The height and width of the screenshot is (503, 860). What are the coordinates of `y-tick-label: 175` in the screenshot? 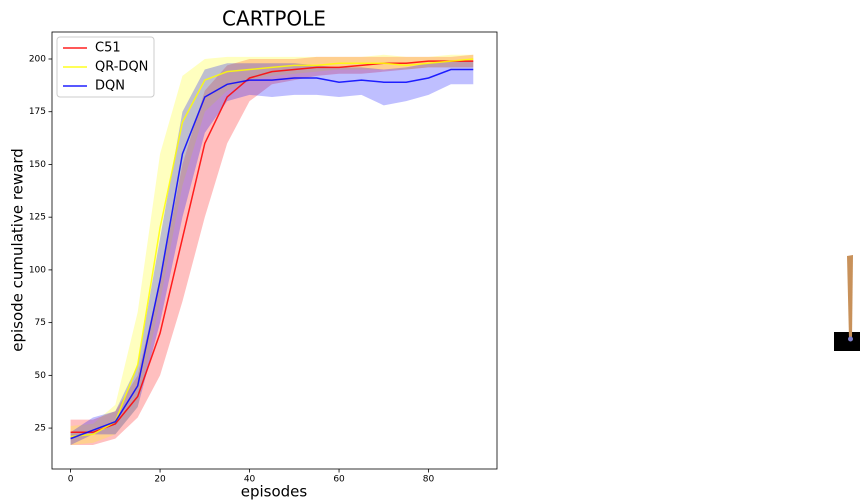 It's located at (37, 112).